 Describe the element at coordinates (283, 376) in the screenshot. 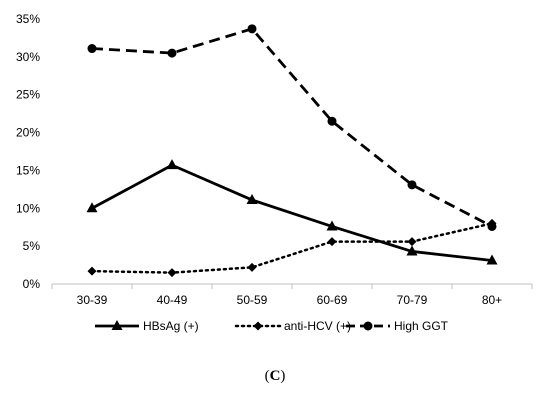

I see `panel-label-close: )` at that location.